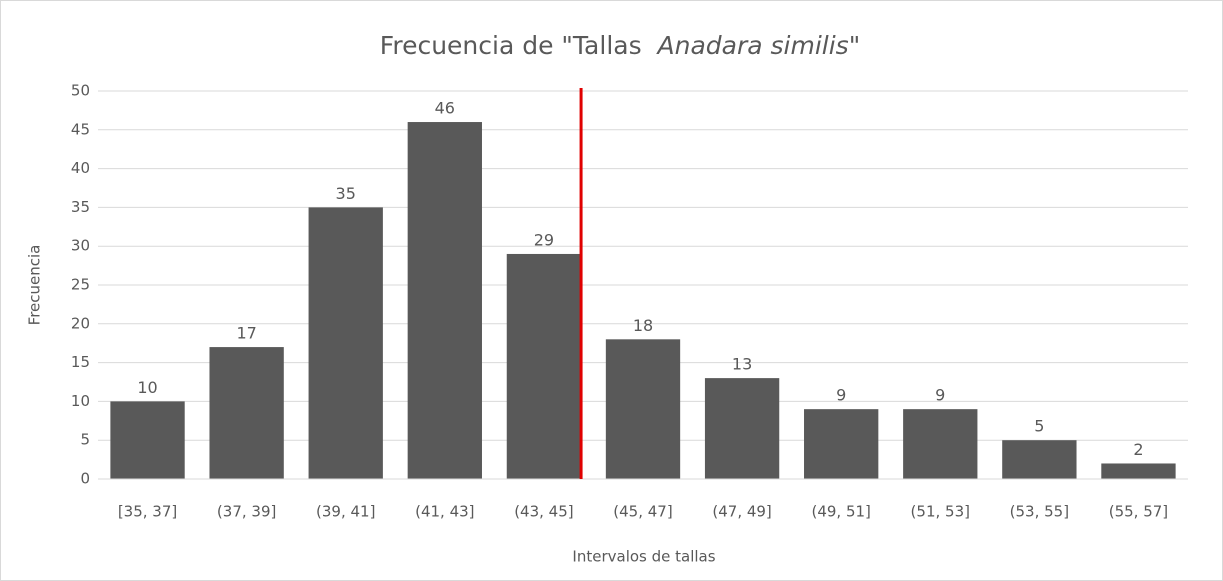 The width and height of the screenshot is (1223, 581). What do you see at coordinates (544, 239) in the screenshot?
I see `data-label: 29` at bounding box center [544, 239].